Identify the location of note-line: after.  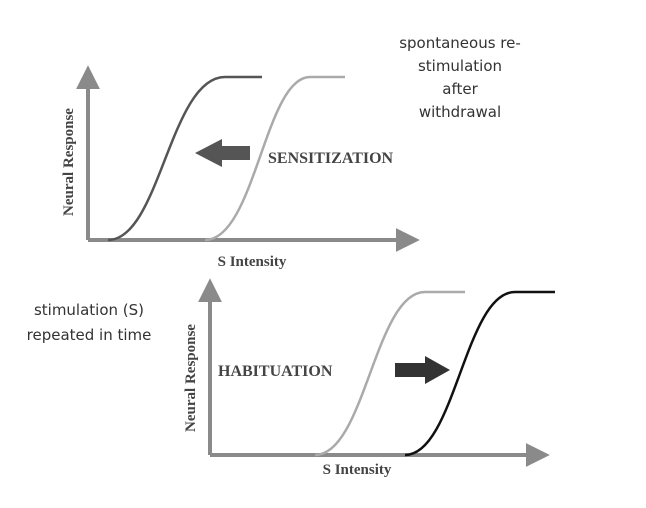
(460, 89).